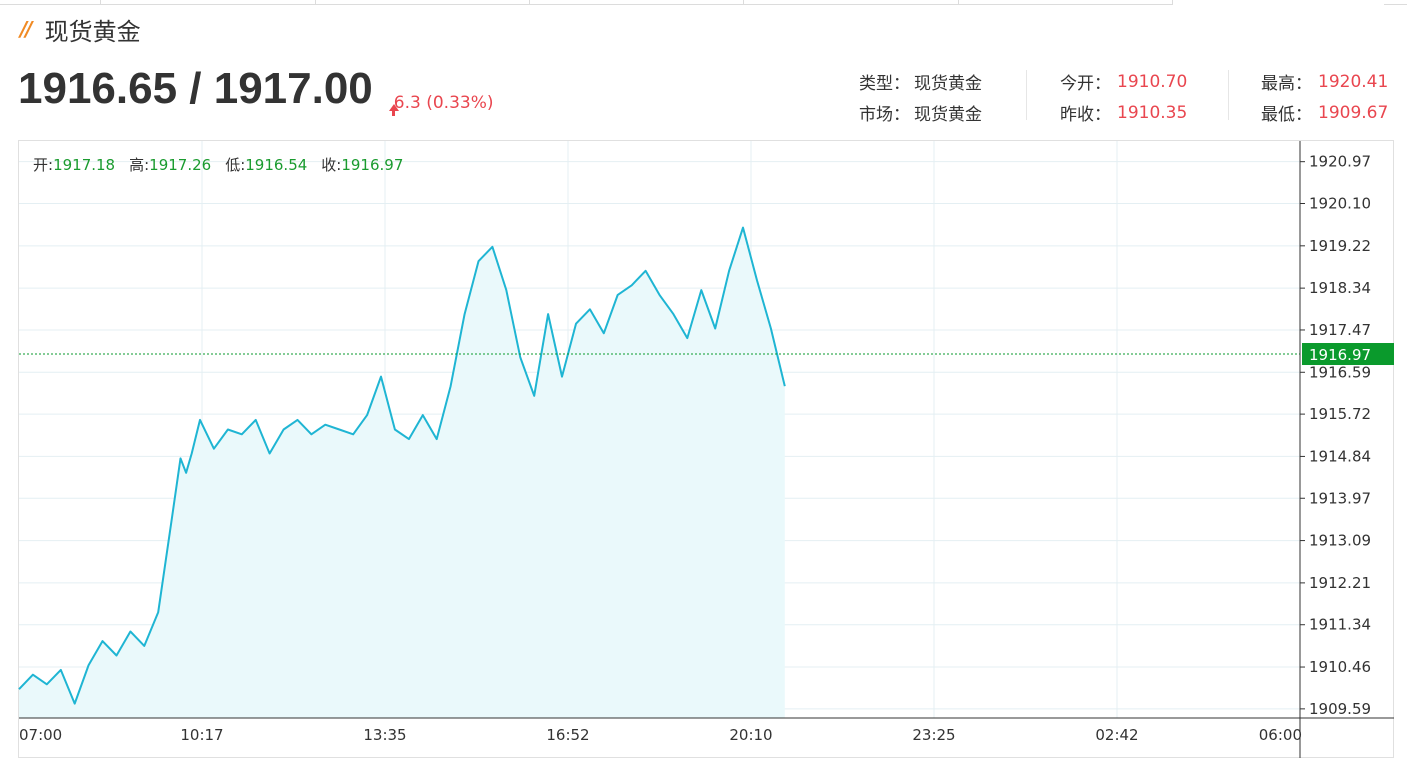 The height and width of the screenshot is (765, 1408). Describe the element at coordinates (750, 735) in the screenshot. I see `x-tick-label: 20:10` at that location.